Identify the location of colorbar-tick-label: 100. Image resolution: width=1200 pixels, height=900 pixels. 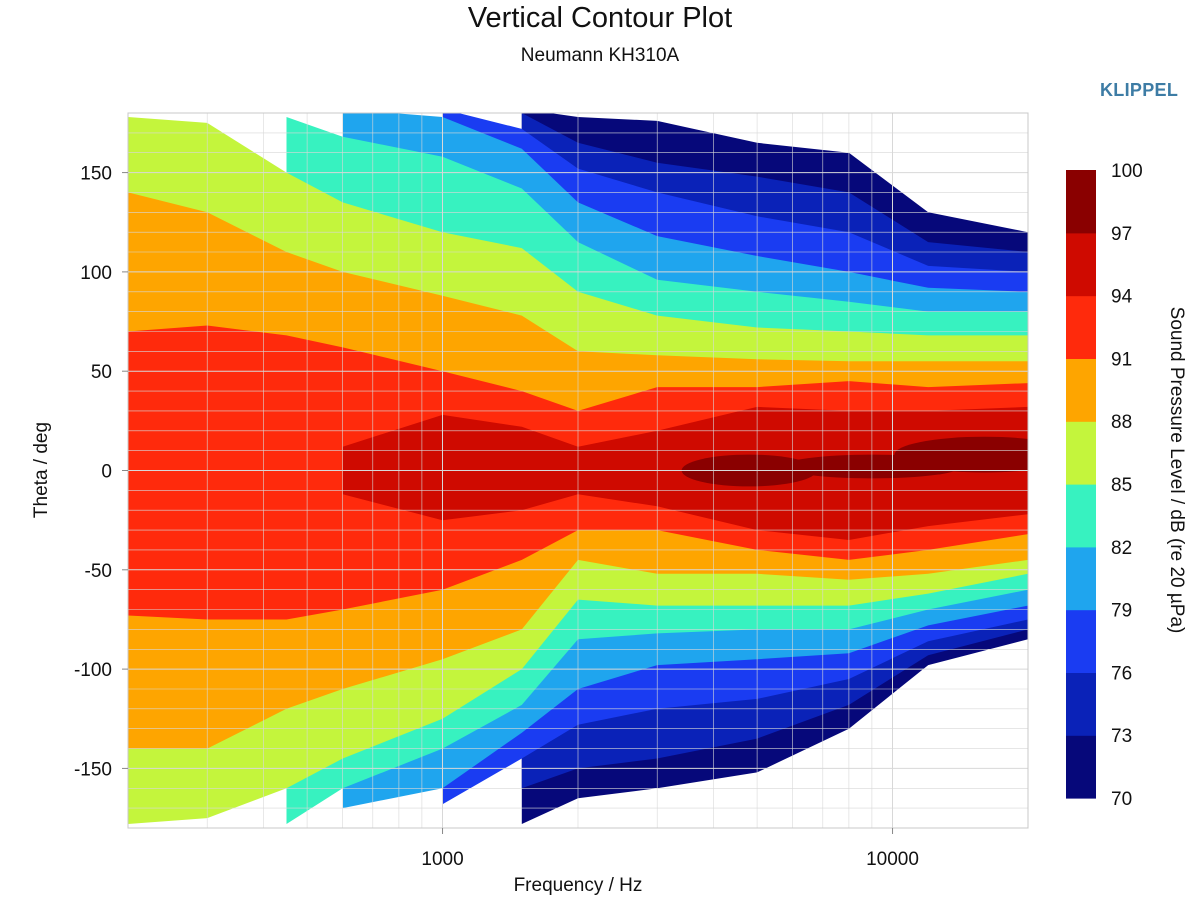
(1127, 171).